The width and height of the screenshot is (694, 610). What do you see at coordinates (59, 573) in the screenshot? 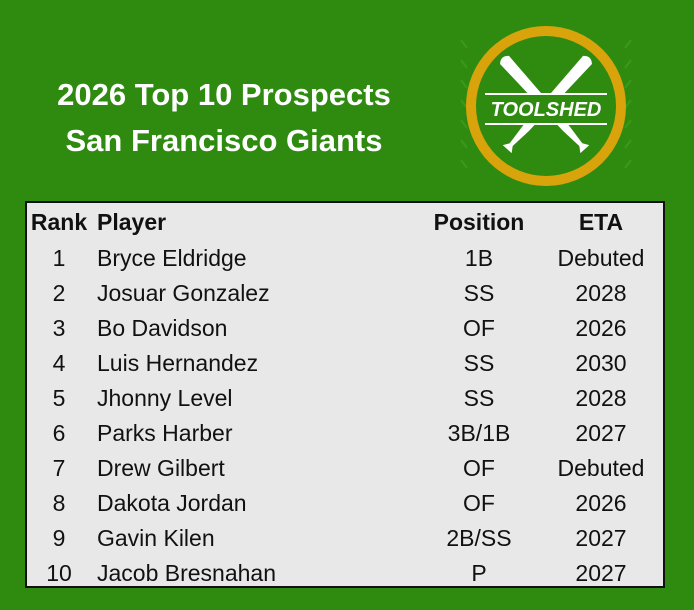
I see `cell-rank: 10` at bounding box center [59, 573].